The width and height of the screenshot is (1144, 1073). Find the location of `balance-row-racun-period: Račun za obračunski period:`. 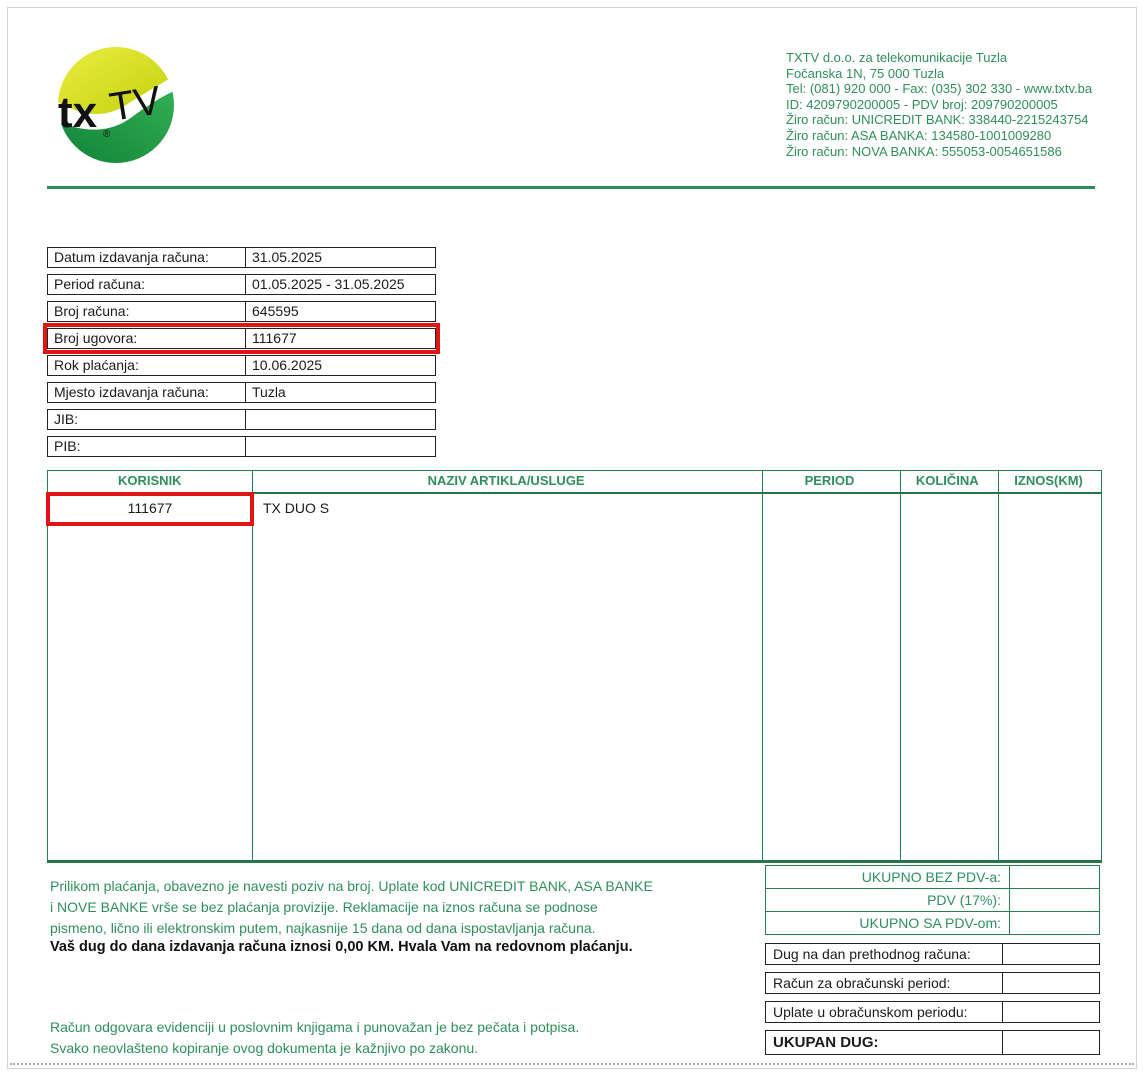

balance-row-racun-period: Račun za obračunski period: is located at coordinates (932, 983).